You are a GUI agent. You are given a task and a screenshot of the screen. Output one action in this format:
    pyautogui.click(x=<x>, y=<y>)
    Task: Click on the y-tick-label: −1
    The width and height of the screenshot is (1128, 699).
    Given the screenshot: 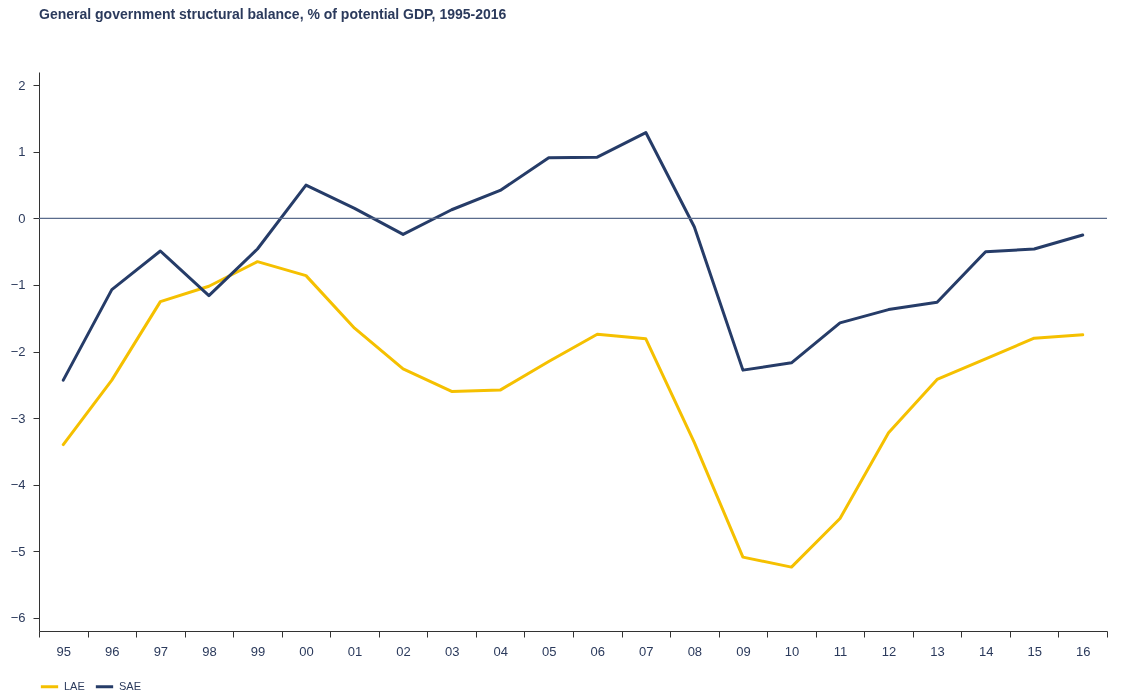 What is the action you would take?
    pyautogui.click(x=18, y=285)
    